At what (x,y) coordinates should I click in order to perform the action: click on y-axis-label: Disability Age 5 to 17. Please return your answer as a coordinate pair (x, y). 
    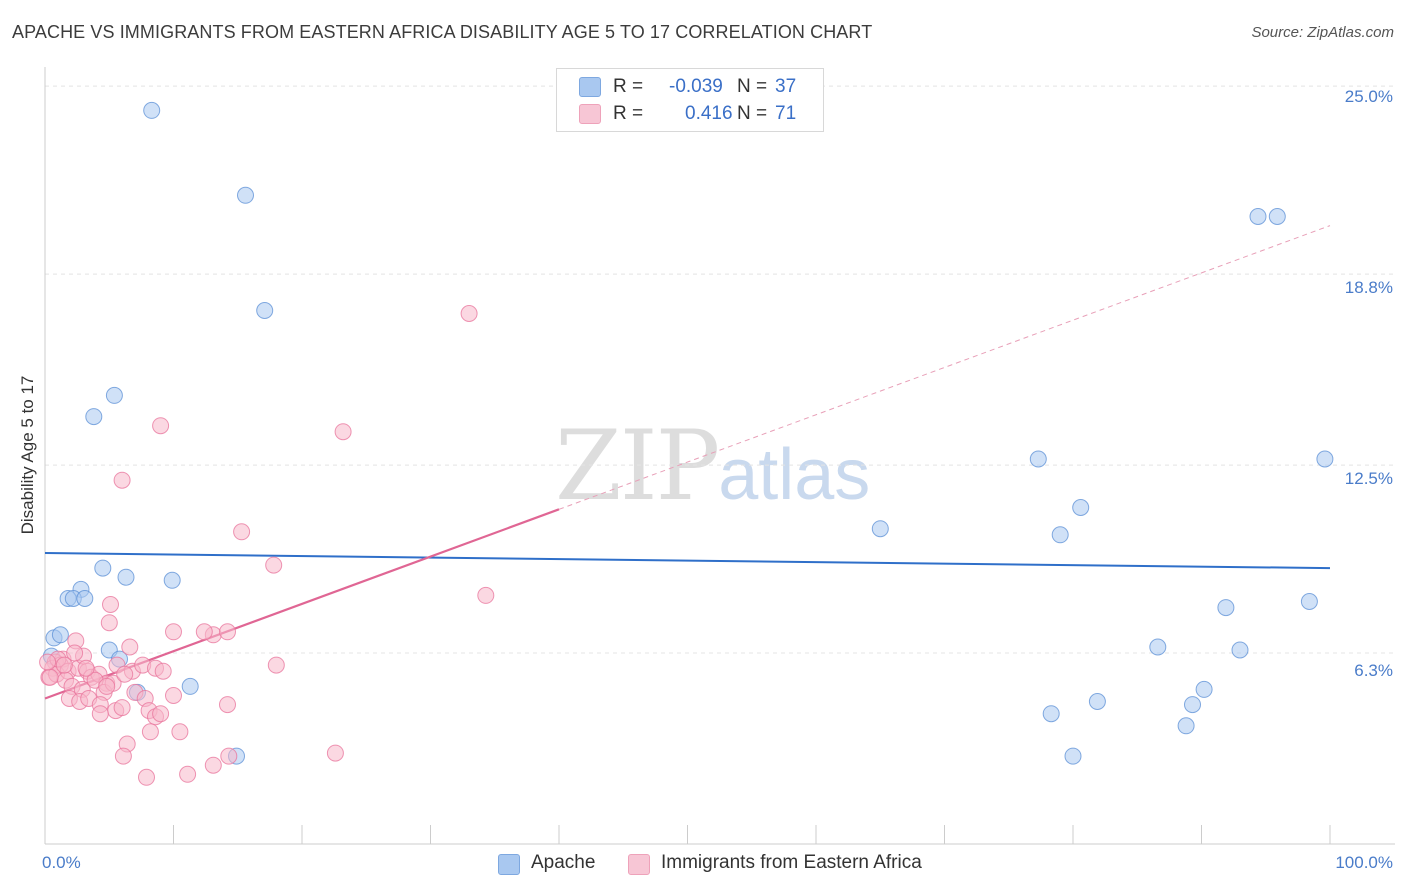
    Looking at the image, I should click on (27, 455).